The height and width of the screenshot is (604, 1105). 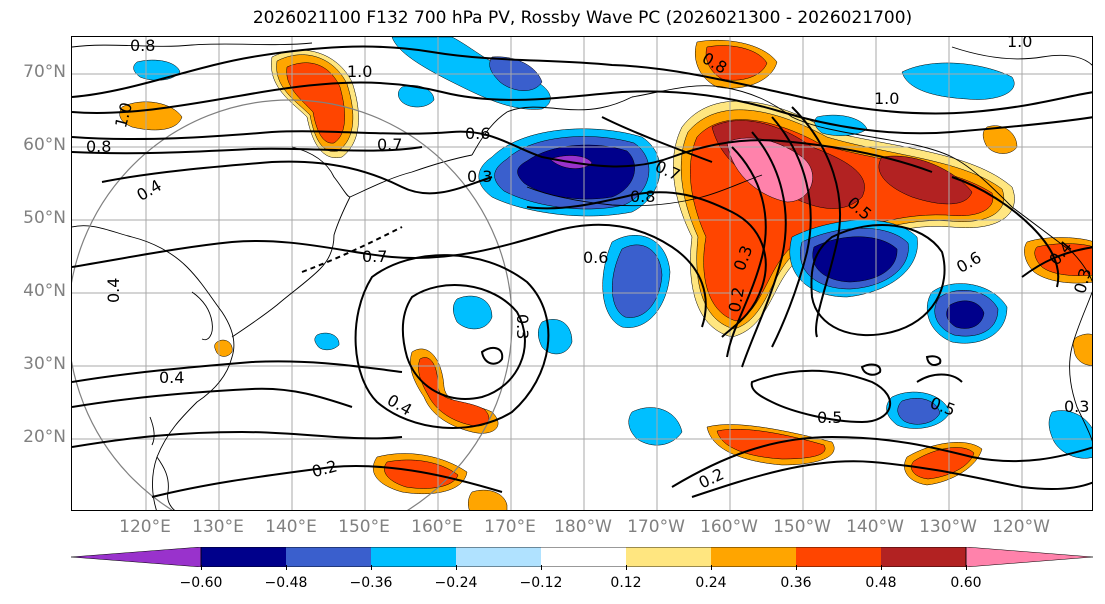 I want to click on lat-label-50n: 50°N, so click(x=44, y=218).